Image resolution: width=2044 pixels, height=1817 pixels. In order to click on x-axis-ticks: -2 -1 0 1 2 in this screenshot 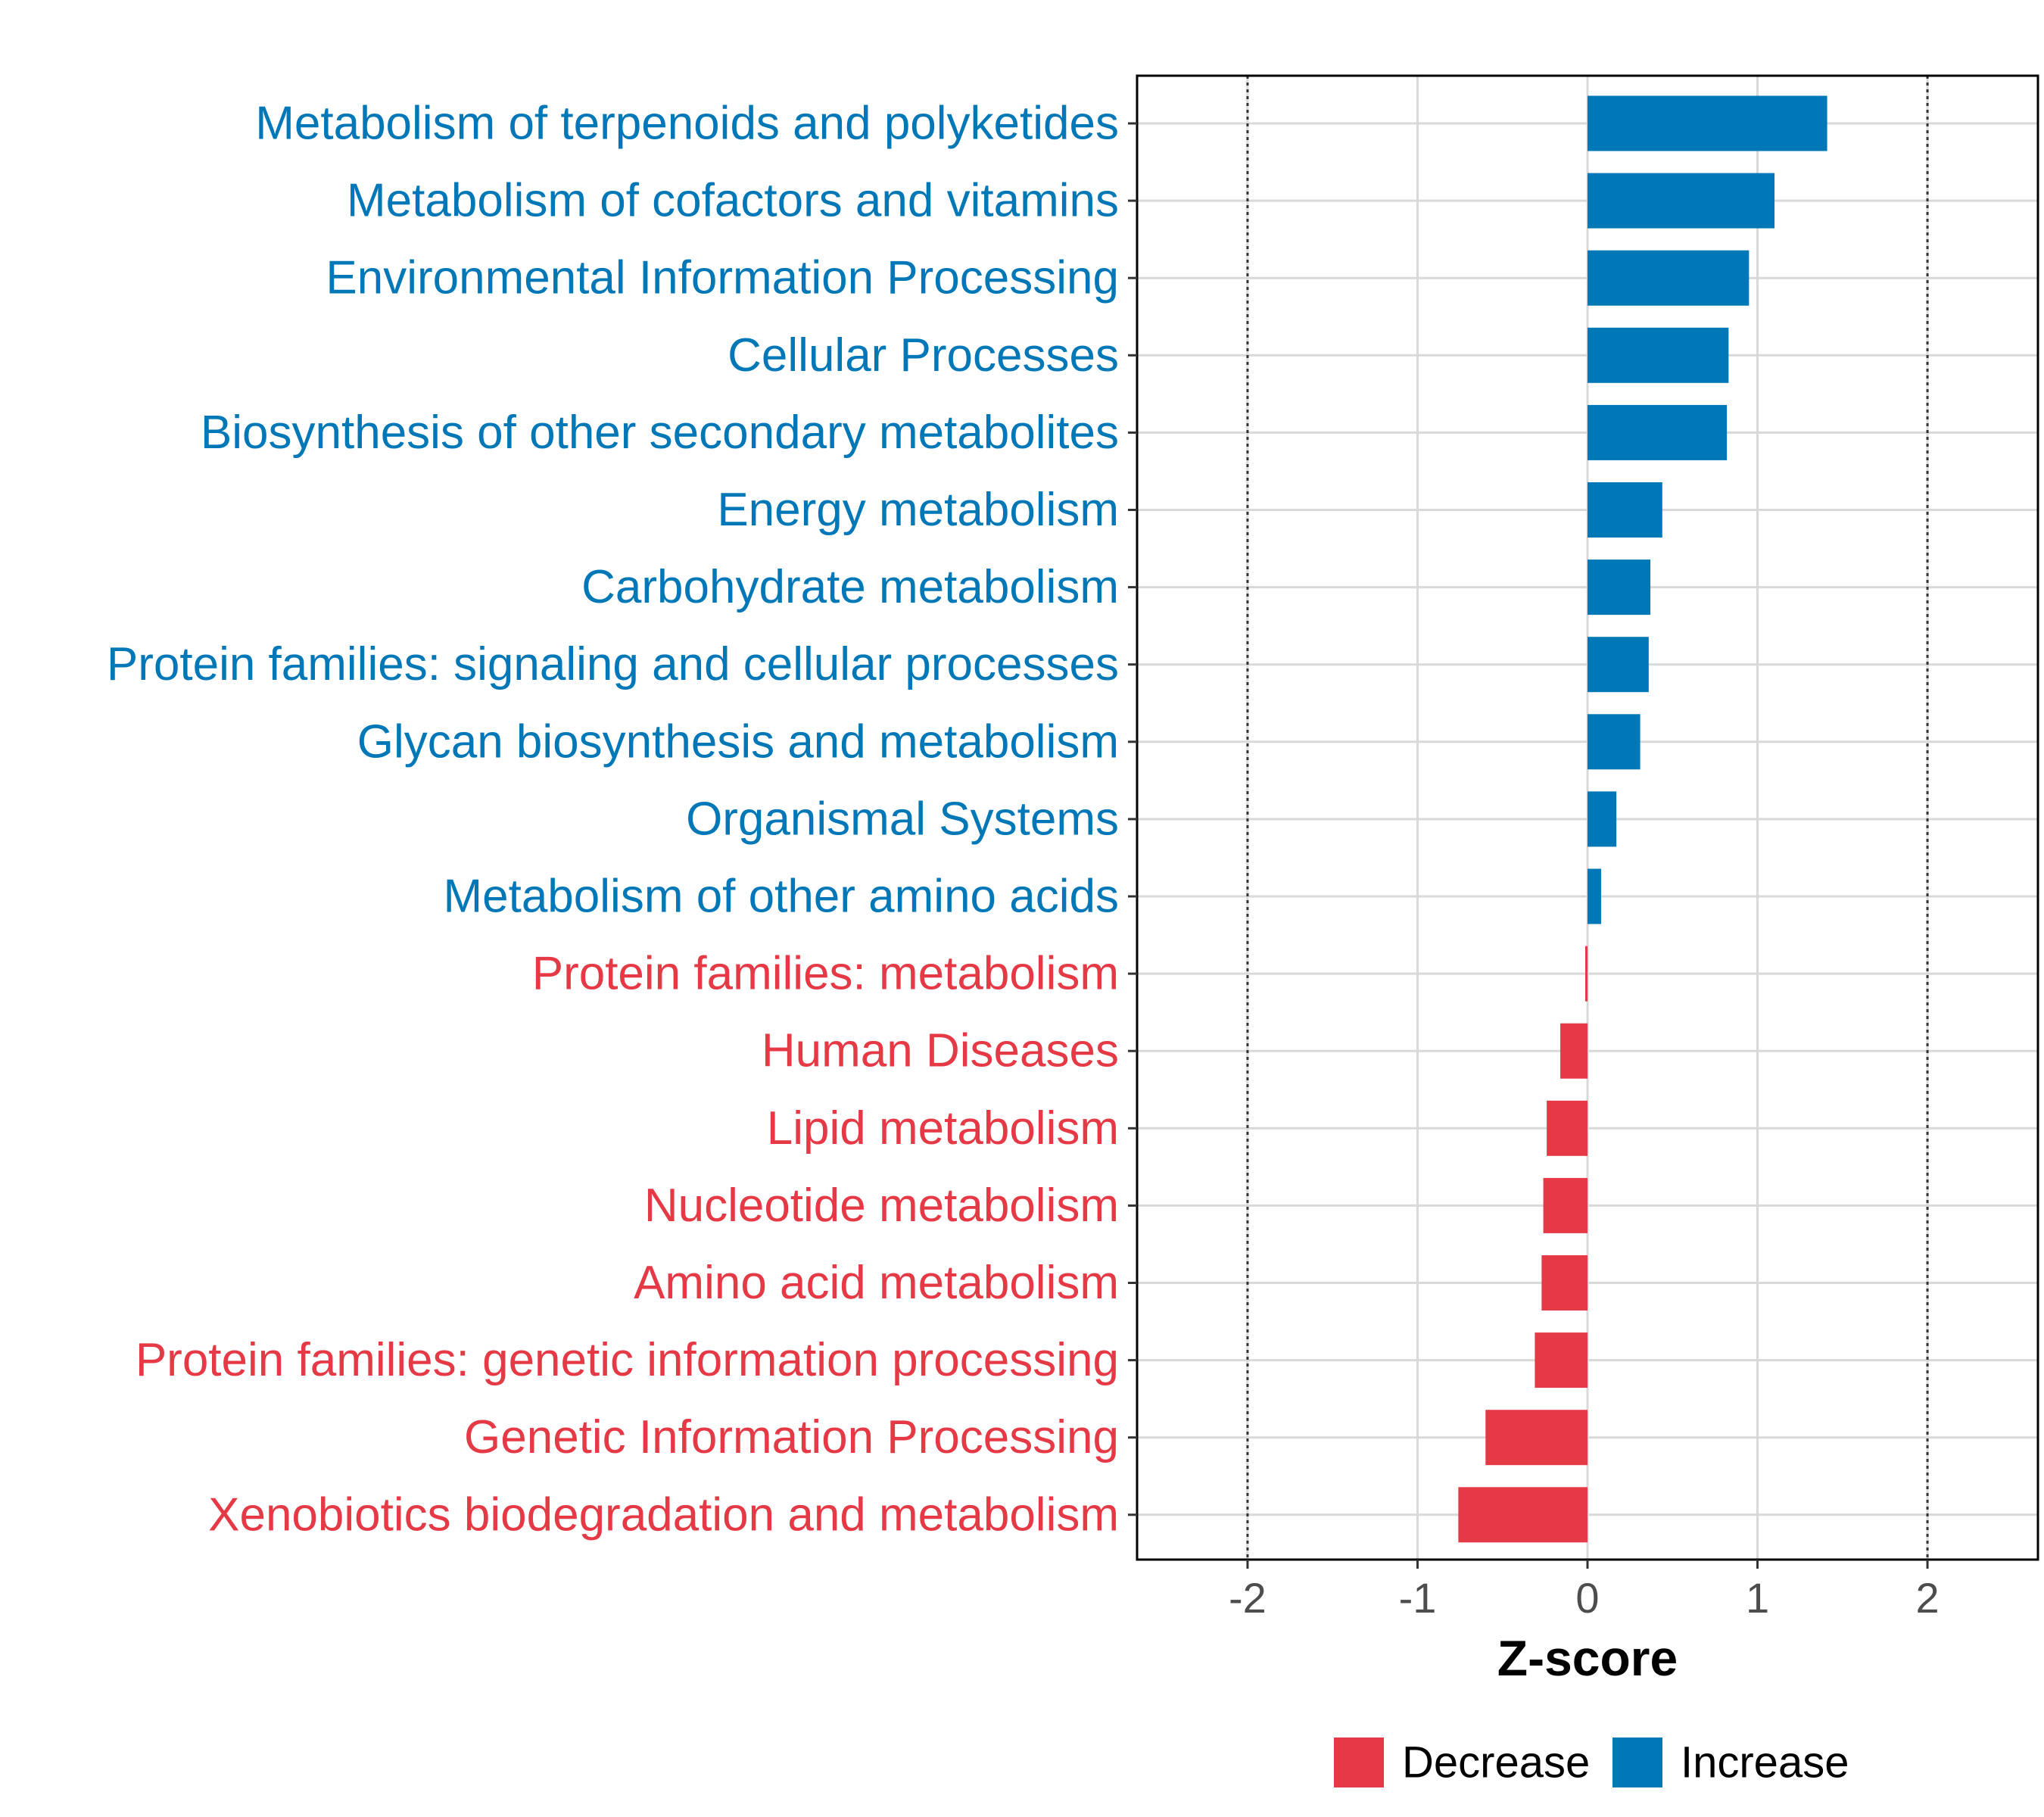, I will do `click(1584, 1591)`.